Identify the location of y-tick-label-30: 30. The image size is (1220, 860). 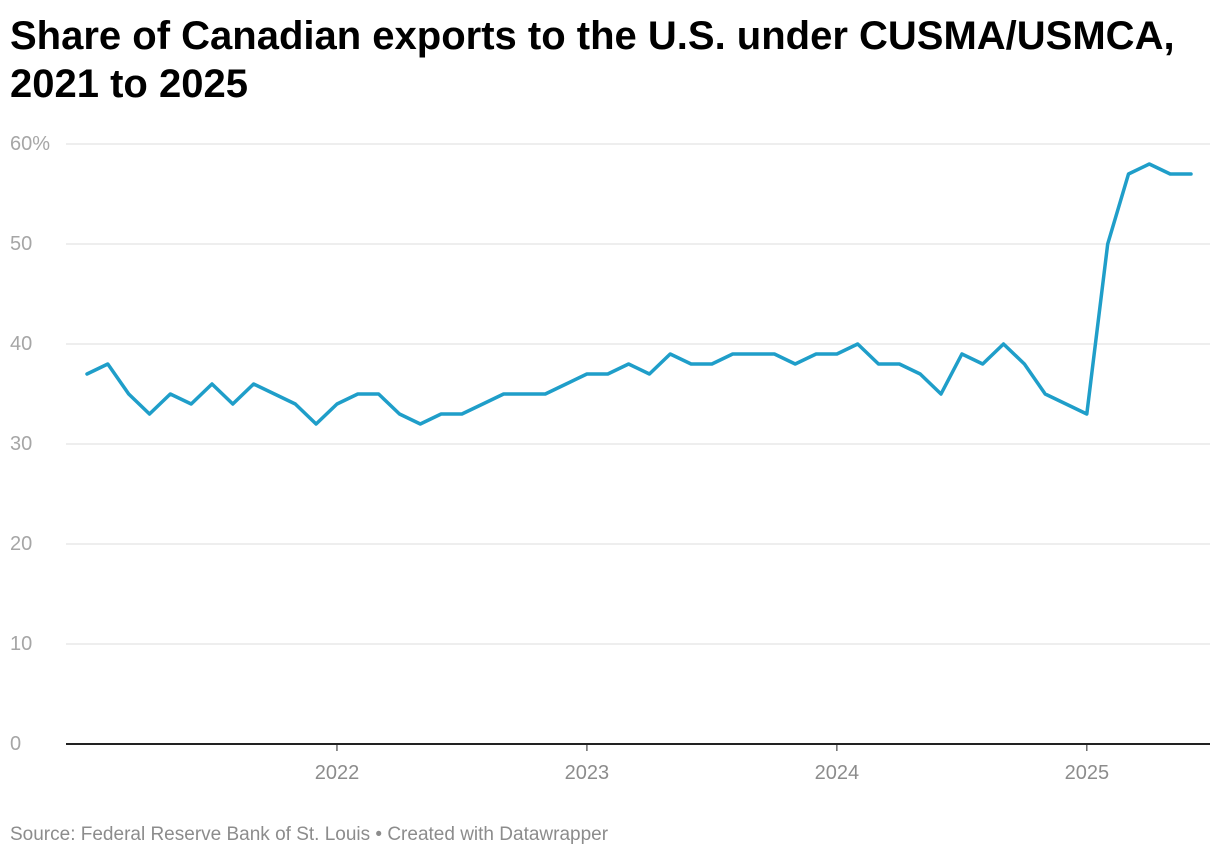
(21, 444).